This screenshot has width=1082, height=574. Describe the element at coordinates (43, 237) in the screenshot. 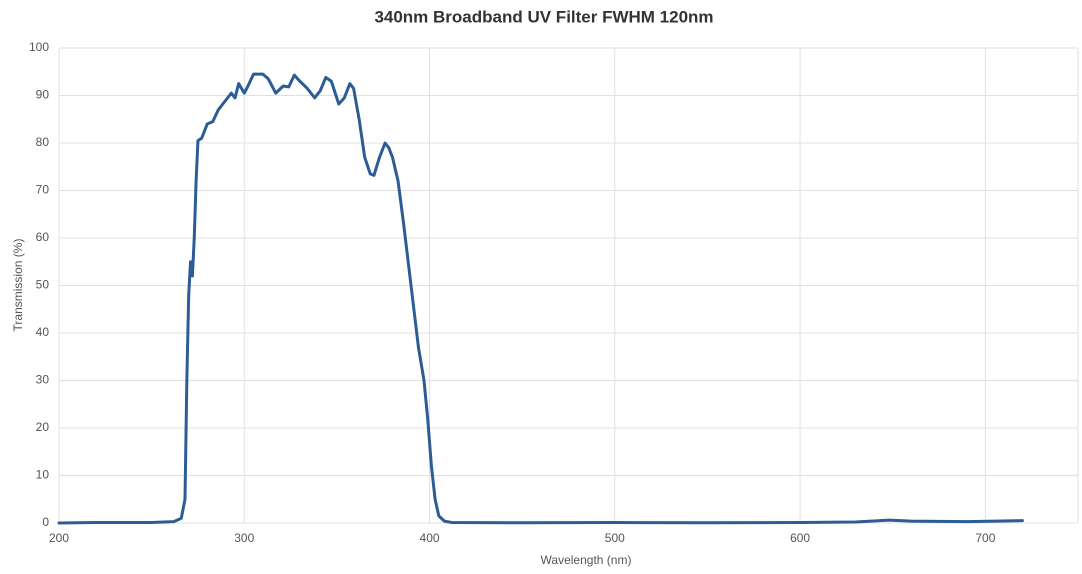

I see `y-tick-label: 60` at that location.